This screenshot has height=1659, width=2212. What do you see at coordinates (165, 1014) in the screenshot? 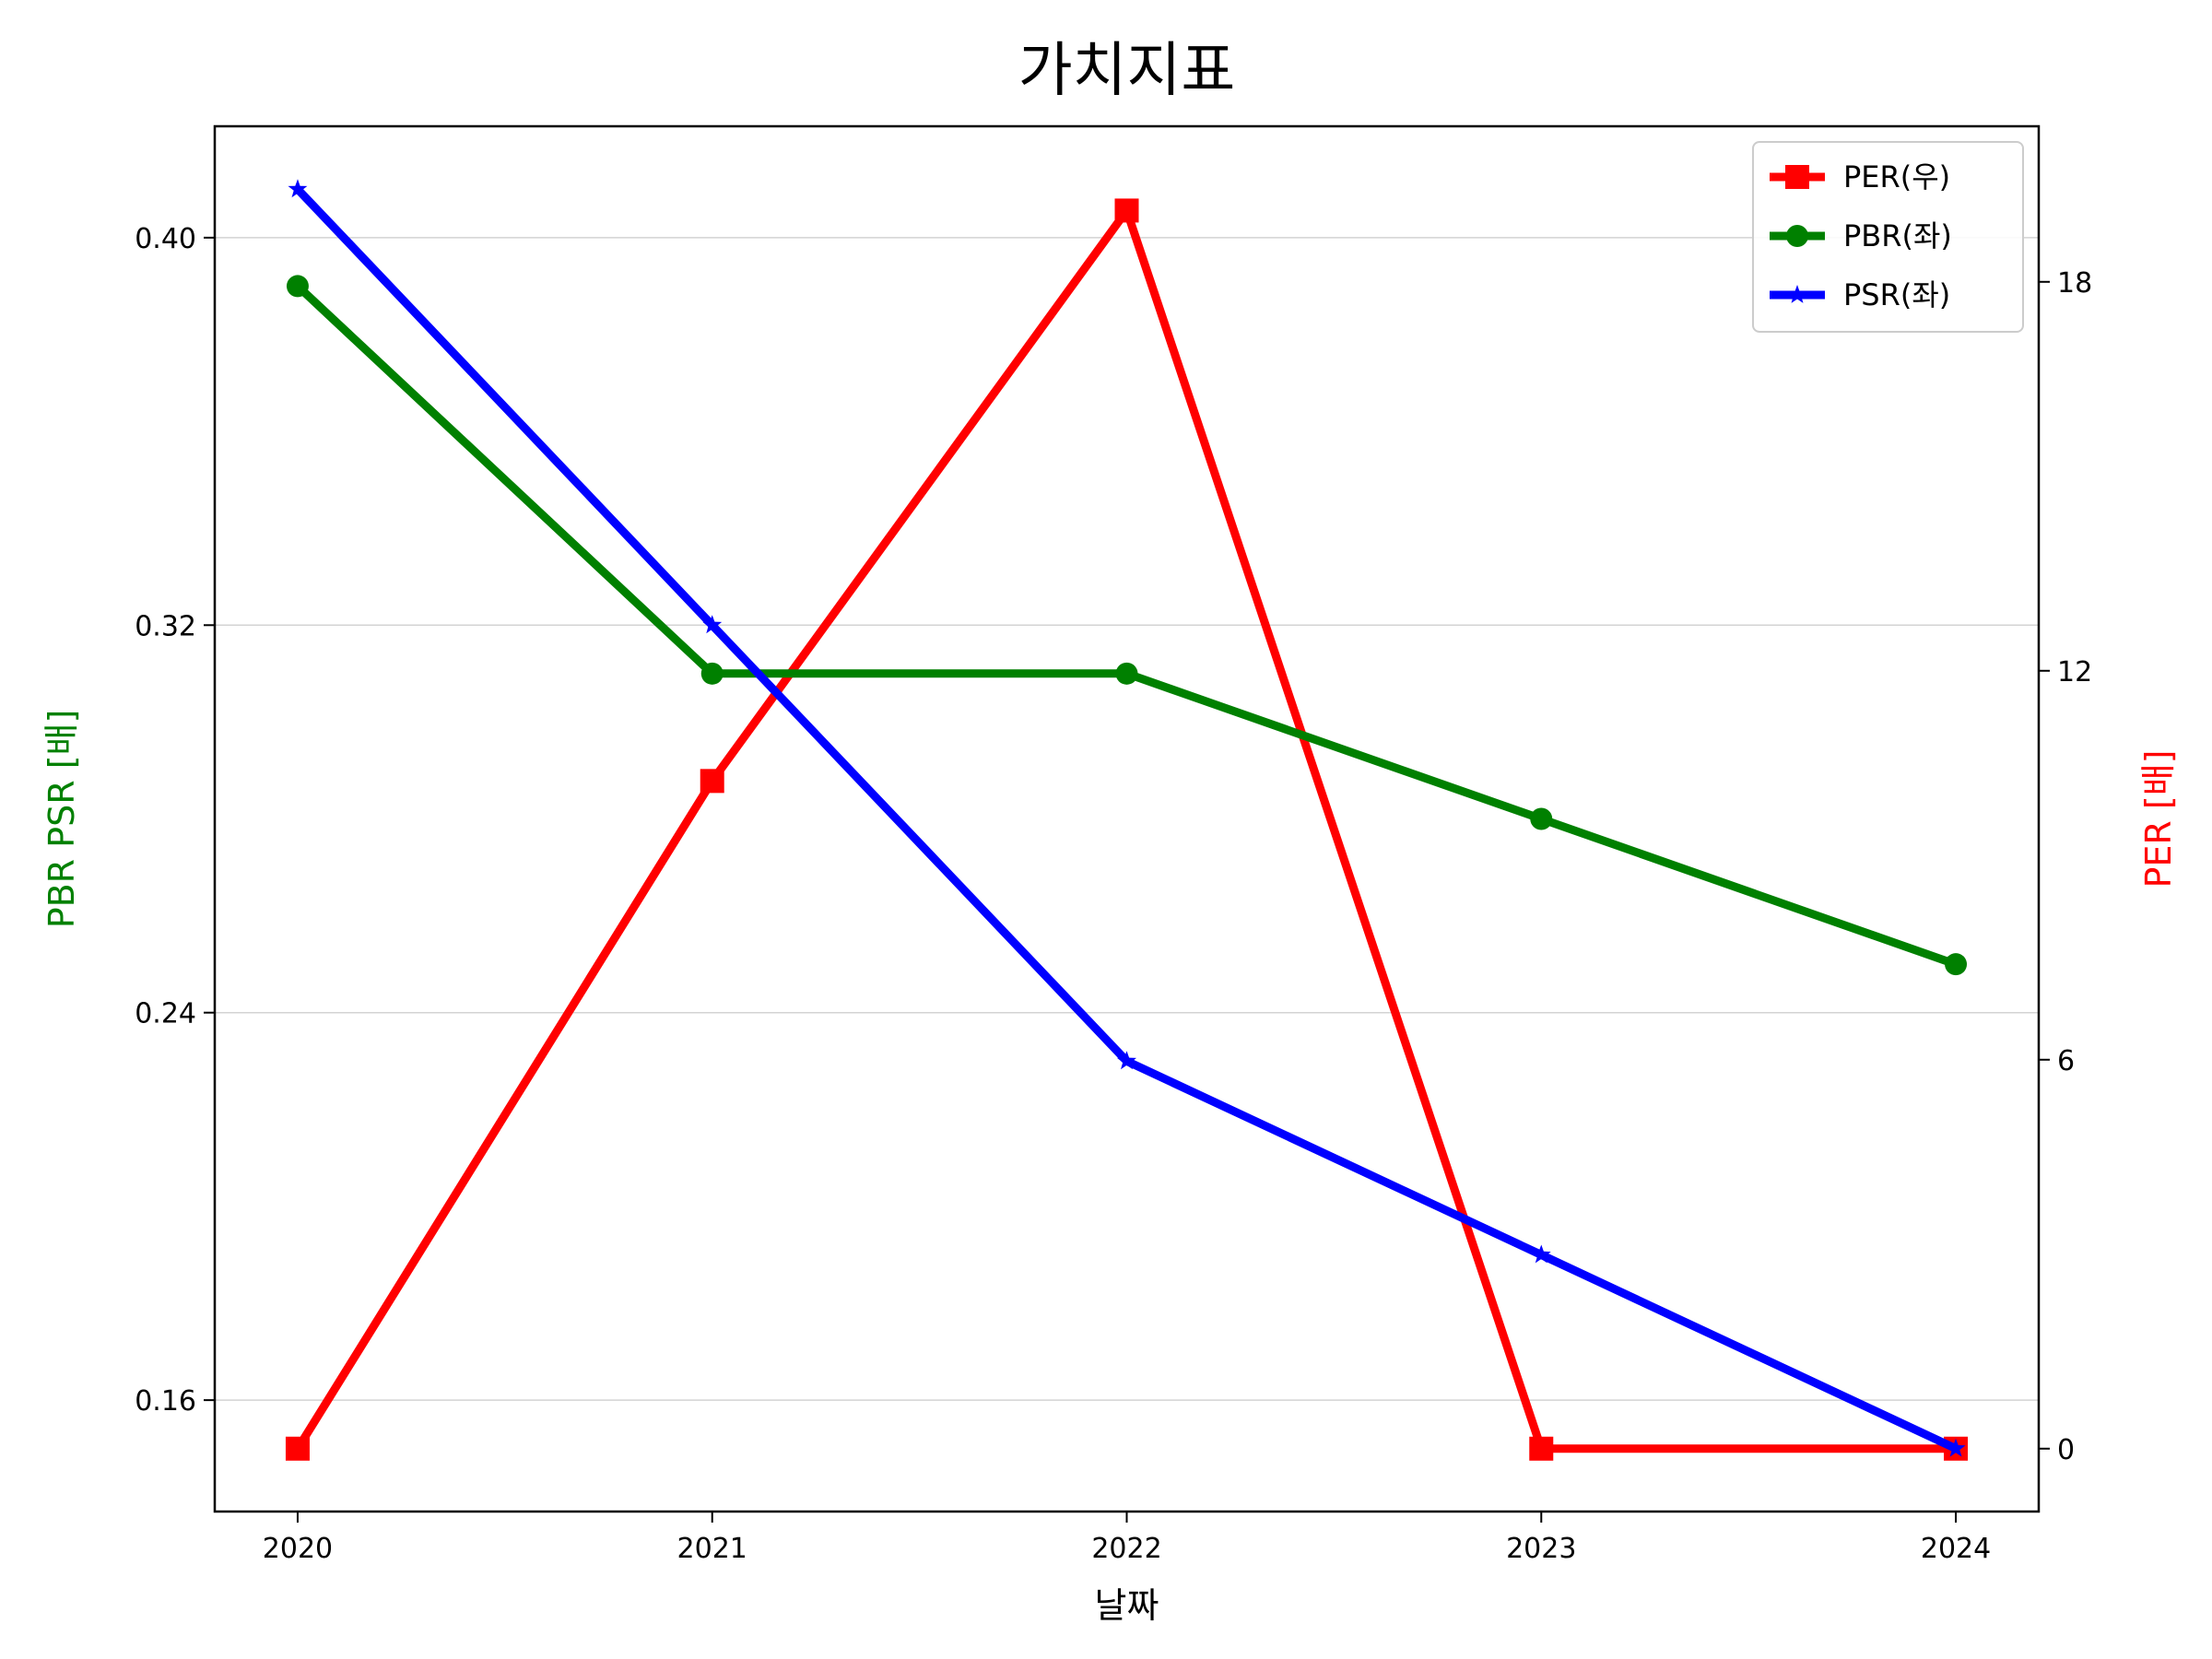
I see `y-left-tick-label: 0.24` at bounding box center [165, 1014].